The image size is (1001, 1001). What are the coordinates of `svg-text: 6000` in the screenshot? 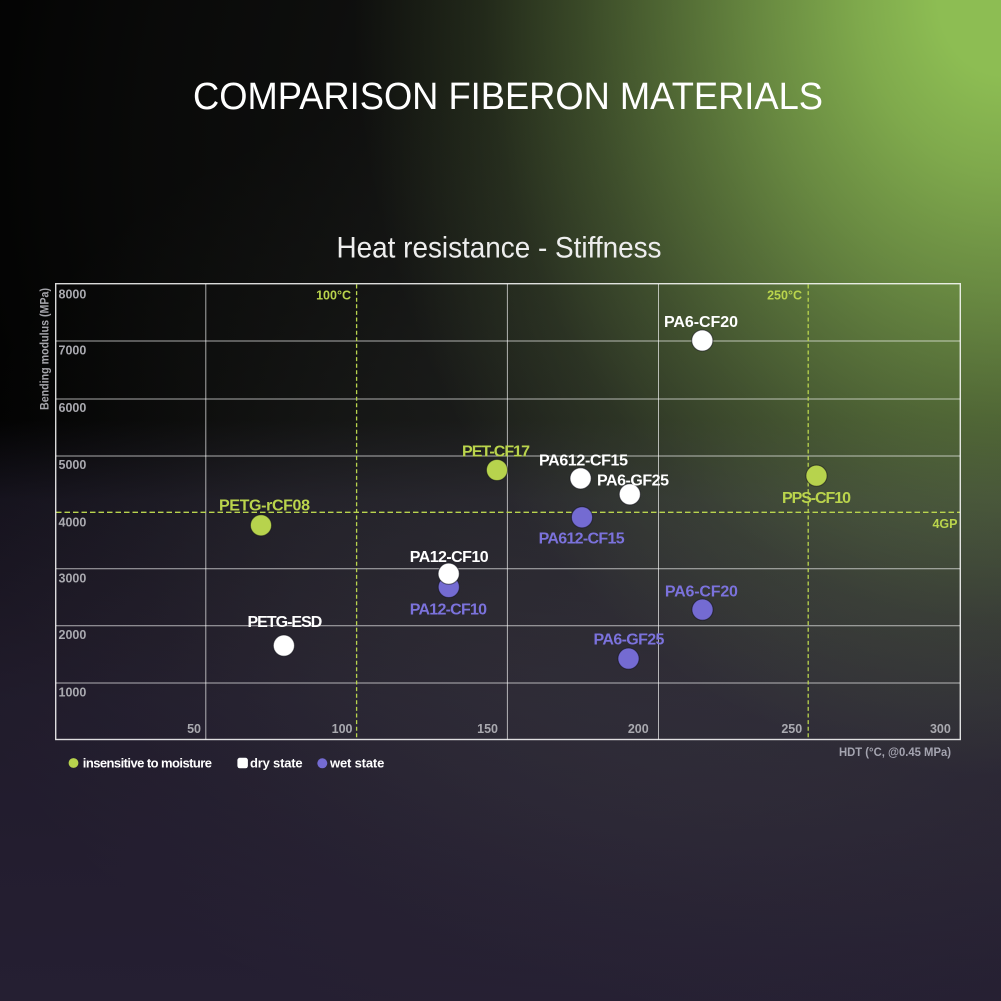 It's located at (73, 408).